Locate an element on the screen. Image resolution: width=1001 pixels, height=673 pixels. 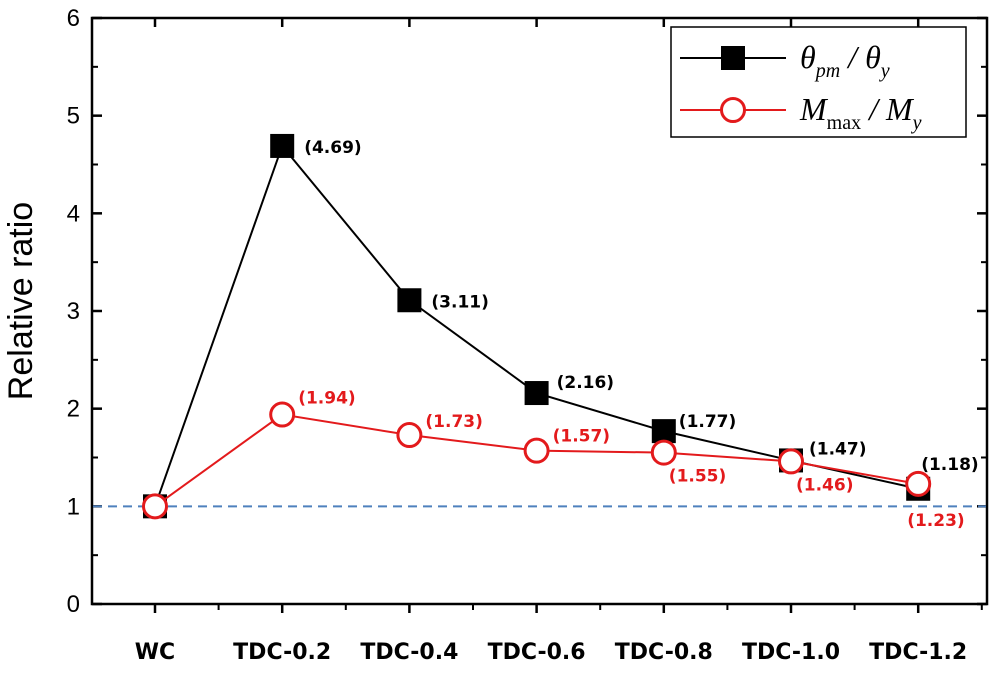
legend-item-1: Mmax / My is located at coordinates (801, 112).